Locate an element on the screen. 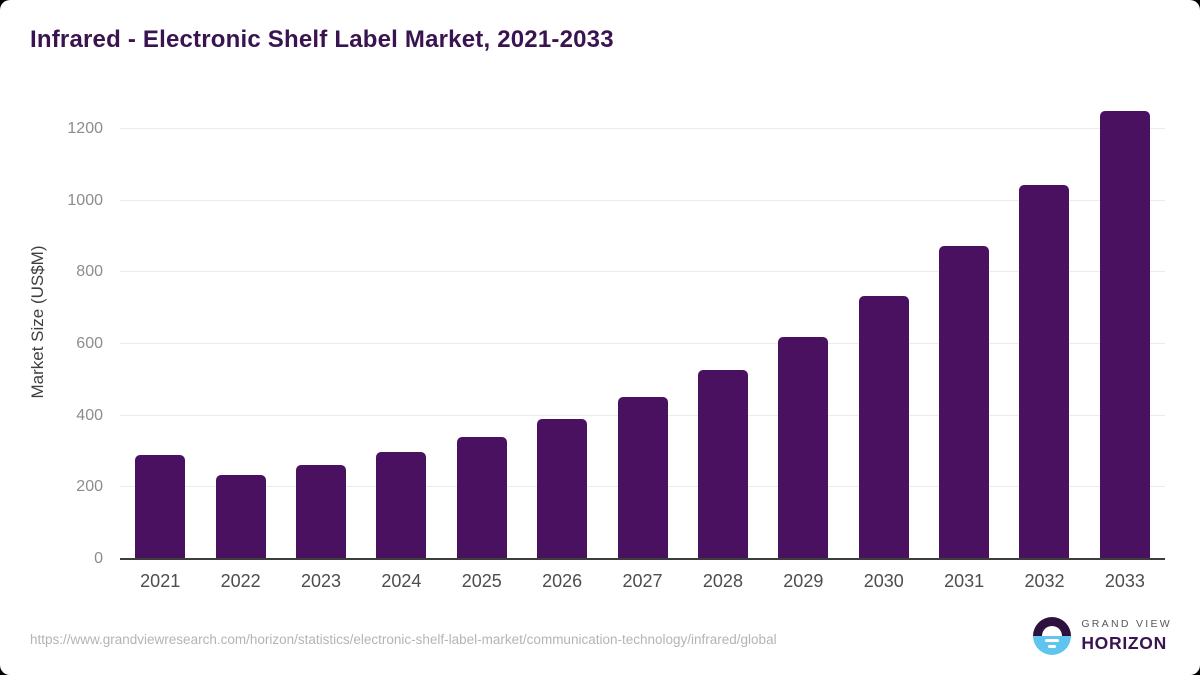  bar-2029 is located at coordinates (803, 447).